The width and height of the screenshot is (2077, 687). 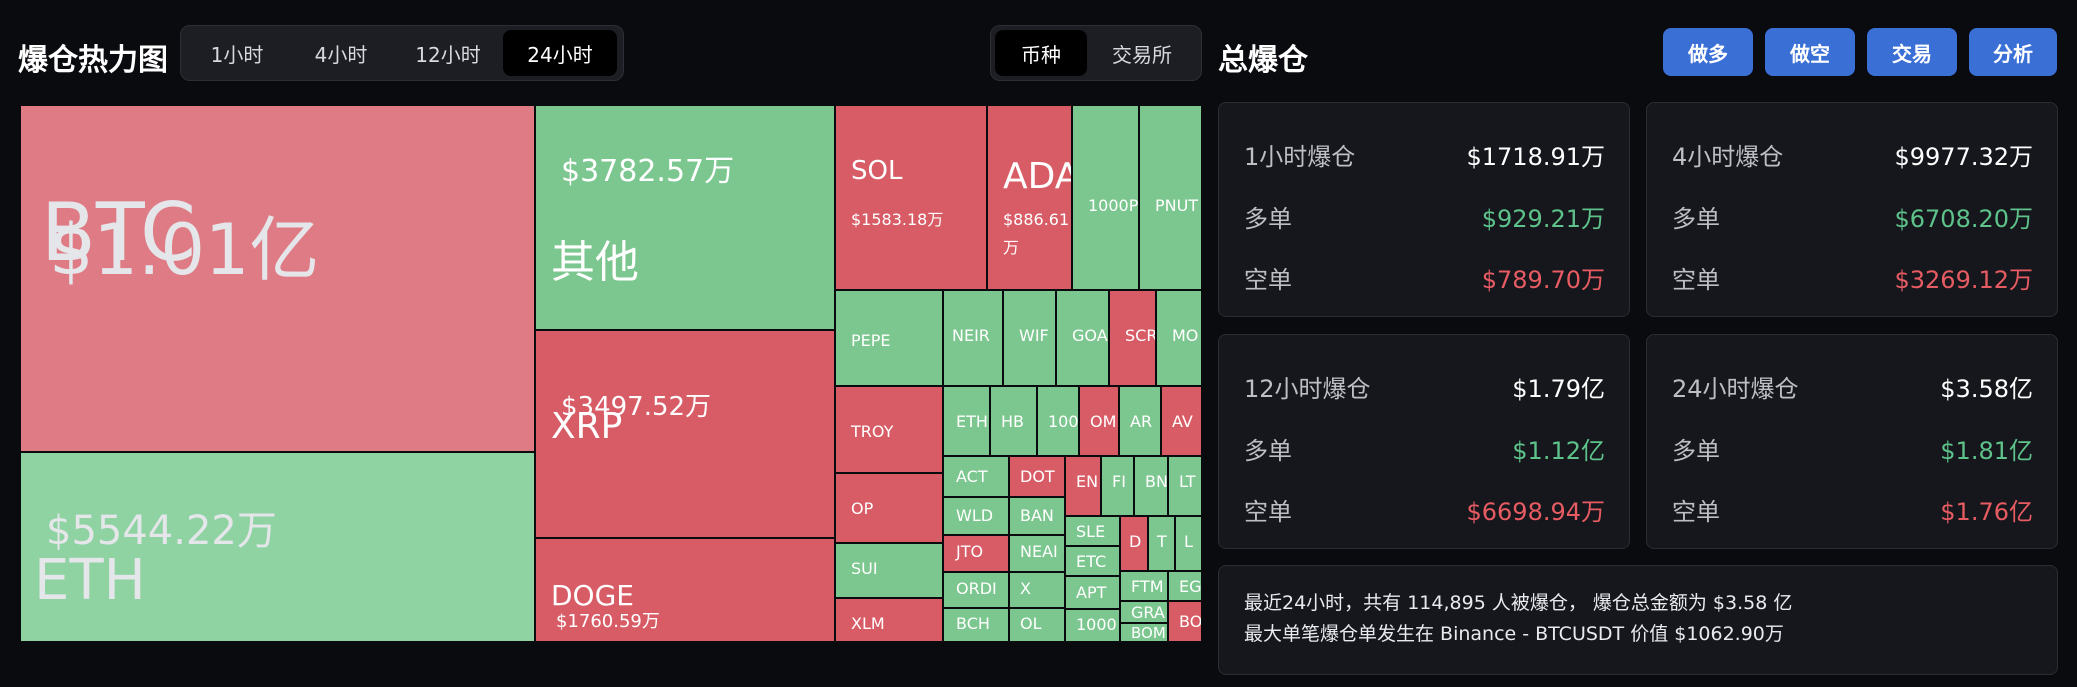 I want to click on heatmap-tile-ftm: FTM, so click(x=1144, y=586).